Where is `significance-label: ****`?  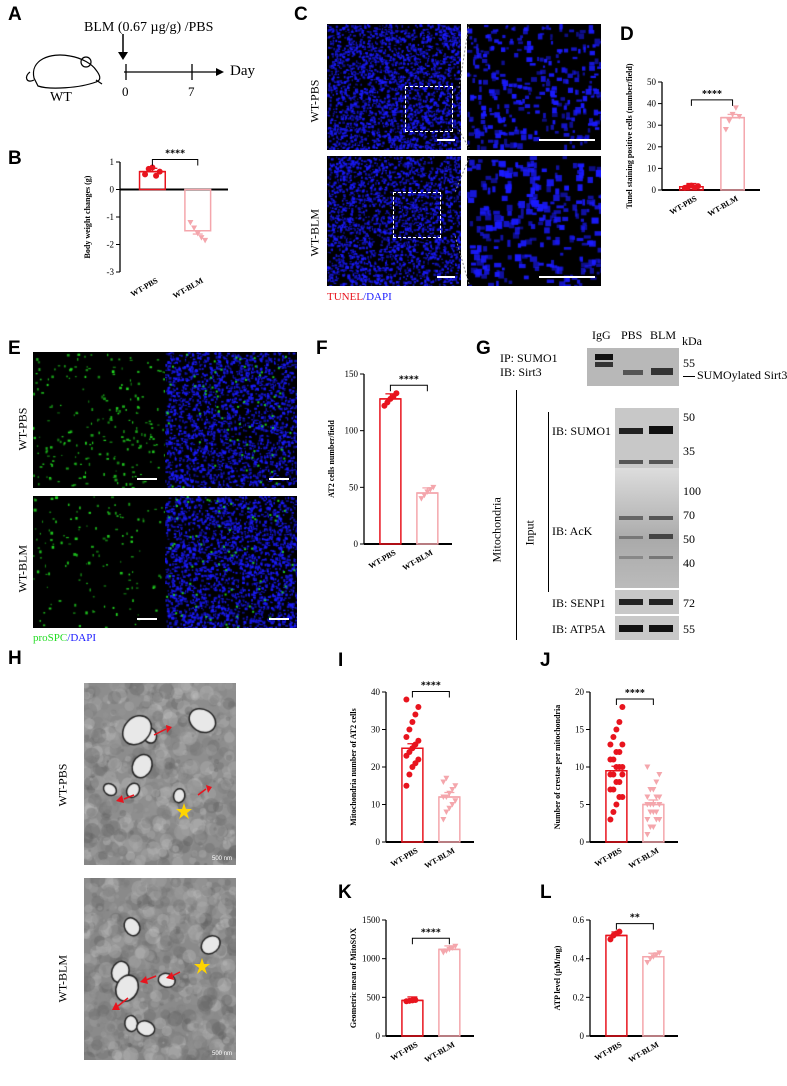 significance-label: **** is located at coordinates (431, 932).